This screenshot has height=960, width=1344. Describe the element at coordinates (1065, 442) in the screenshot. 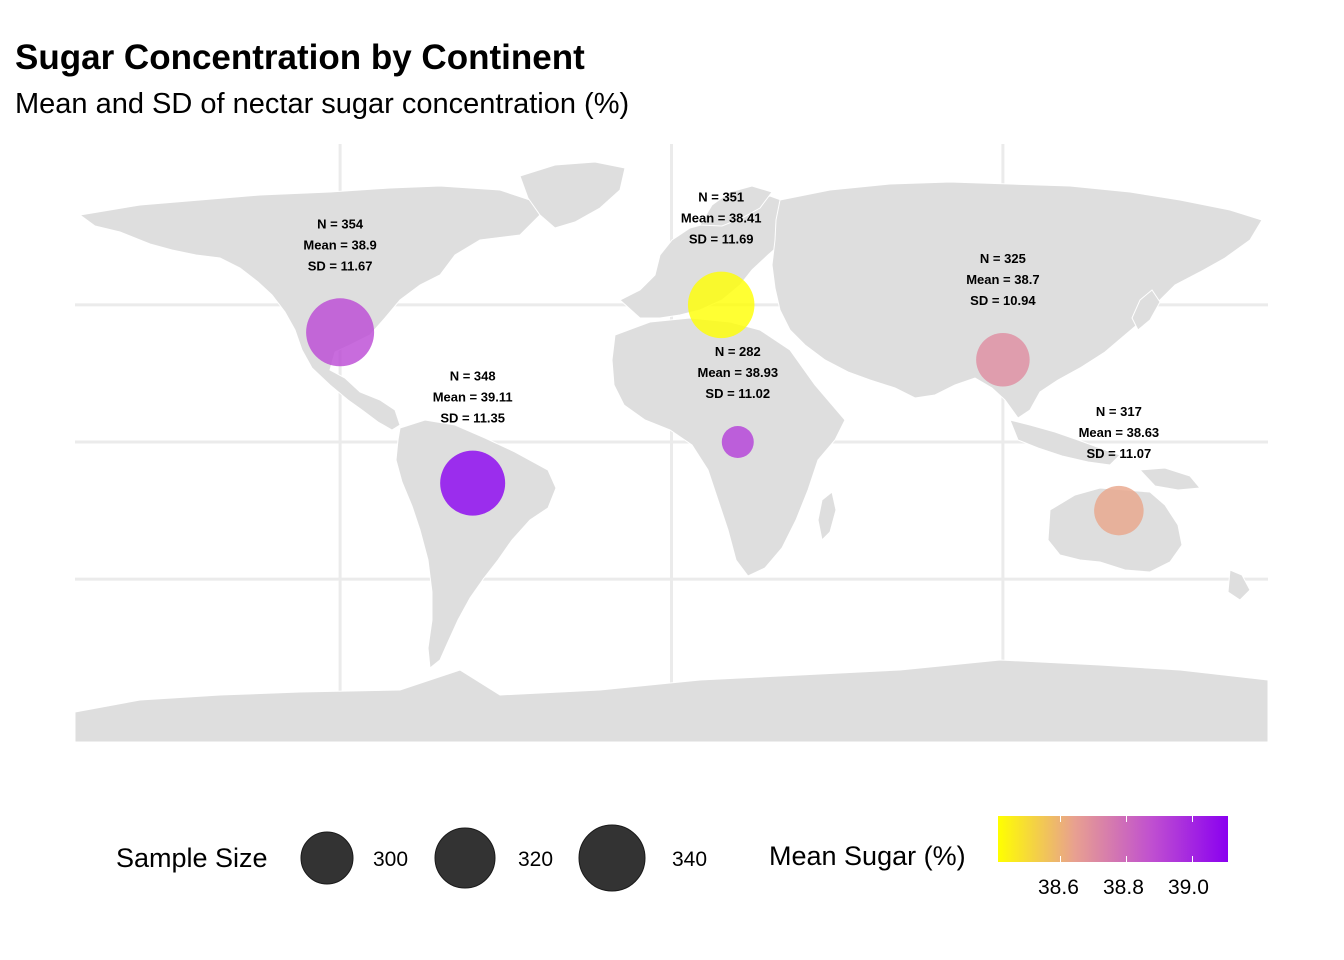

I see `land-southeast-asia` at that location.